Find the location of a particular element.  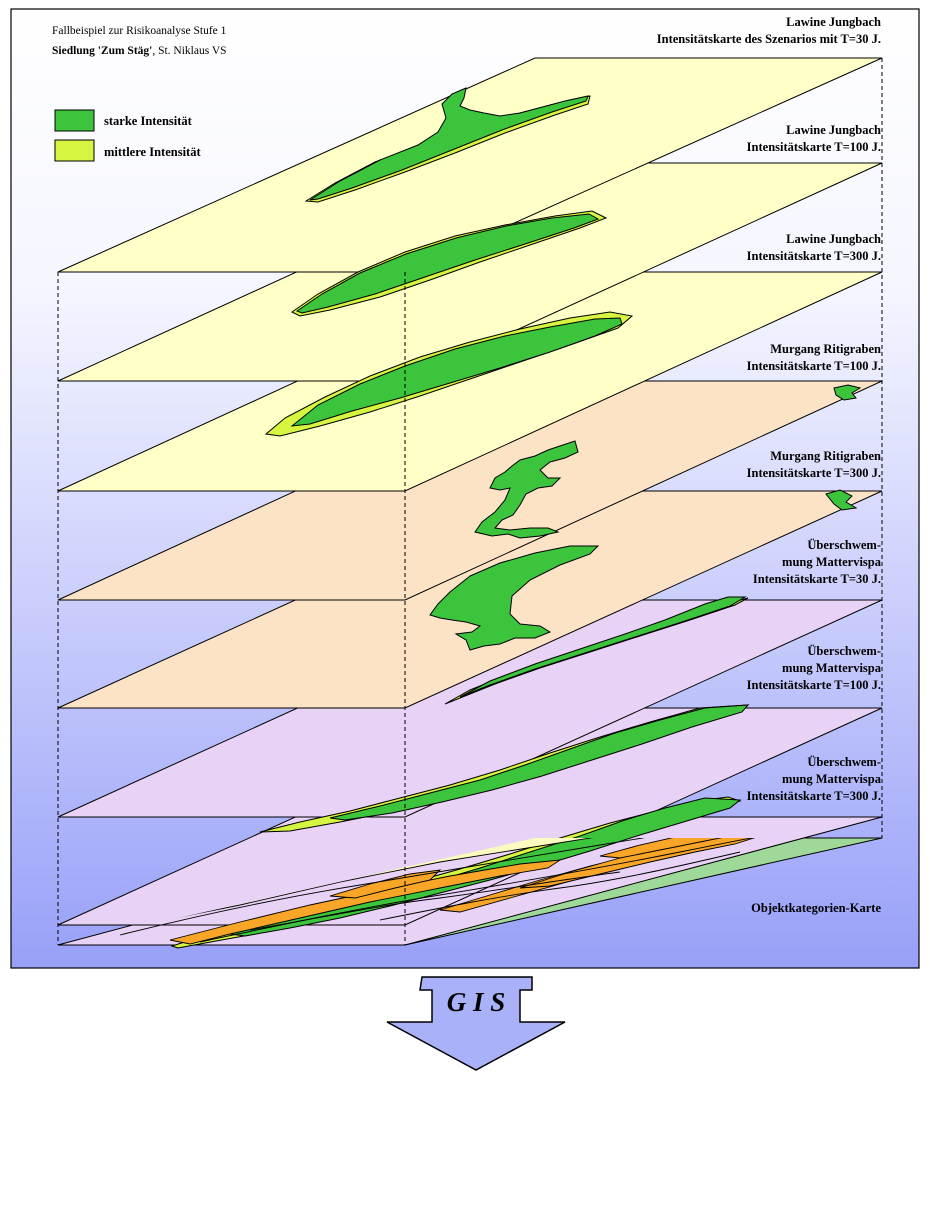

hazard-debris-t100-main is located at coordinates (526, 489).